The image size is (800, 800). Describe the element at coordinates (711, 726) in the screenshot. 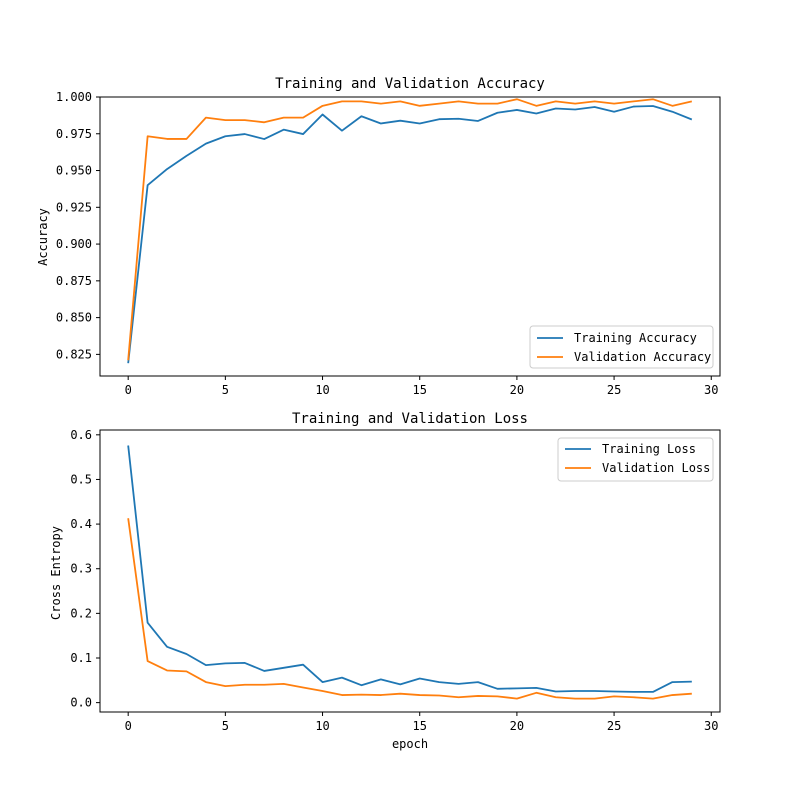

I see `loss-x-tick-label: 30` at that location.